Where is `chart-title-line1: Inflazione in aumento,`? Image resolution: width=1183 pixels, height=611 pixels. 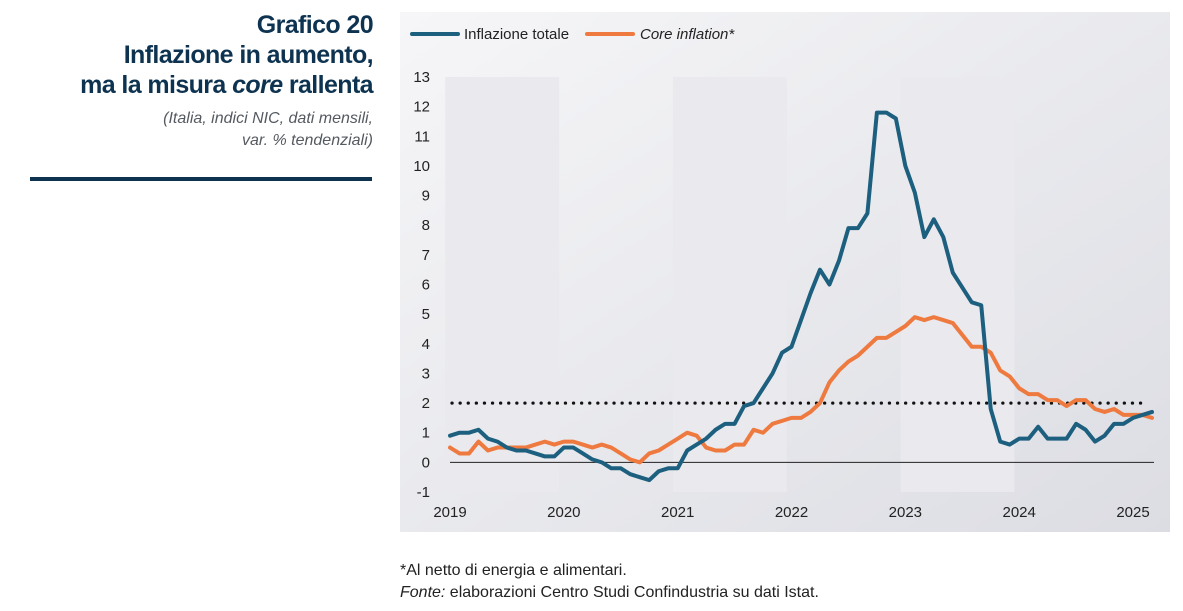 chart-title-line1: Inflazione in aumento, is located at coordinates (248, 55).